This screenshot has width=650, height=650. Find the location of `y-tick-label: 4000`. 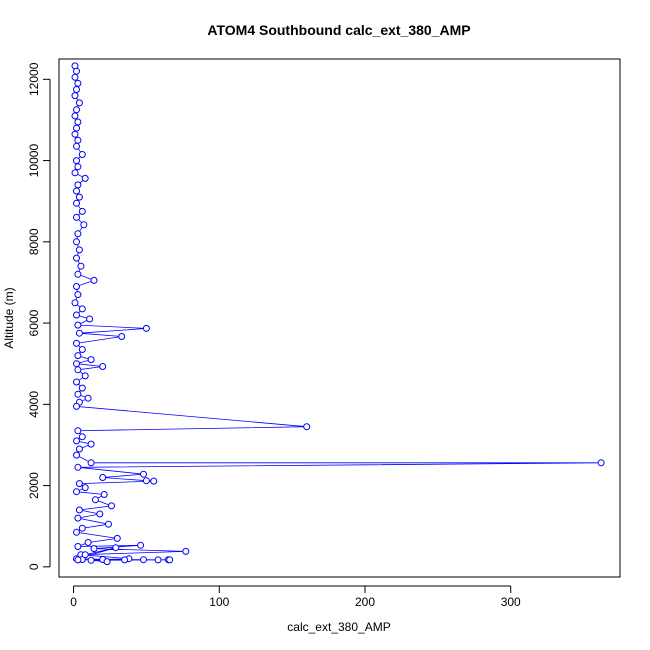

y-tick-label: 4000 is located at coordinates (34, 404).